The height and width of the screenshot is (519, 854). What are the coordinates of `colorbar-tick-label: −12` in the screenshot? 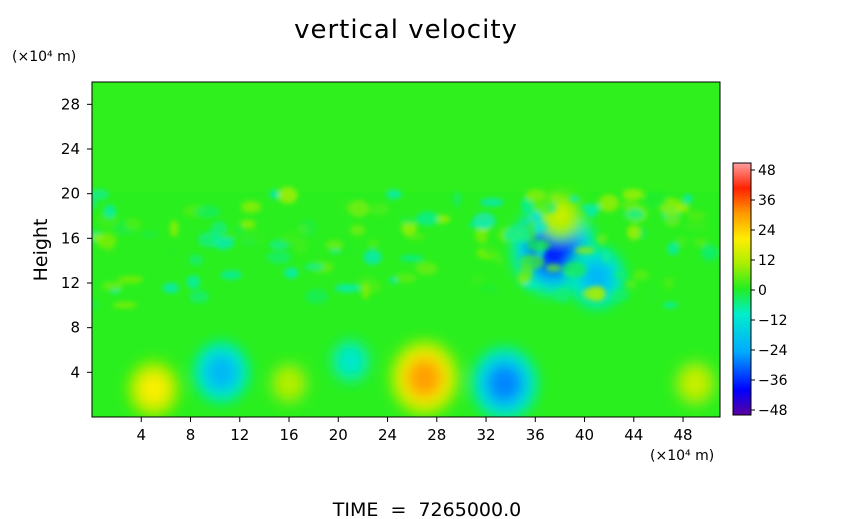 It's located at (773, 321).